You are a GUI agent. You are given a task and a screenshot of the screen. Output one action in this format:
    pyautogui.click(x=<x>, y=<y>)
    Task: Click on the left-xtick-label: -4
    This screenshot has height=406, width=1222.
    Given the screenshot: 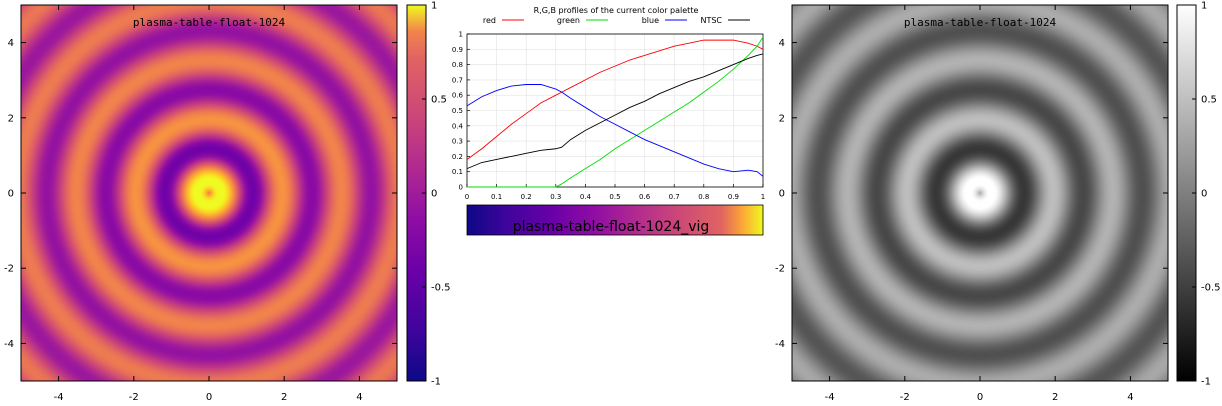 What is the action you would take?
    pyautogui.click(x=59, y=397)
    